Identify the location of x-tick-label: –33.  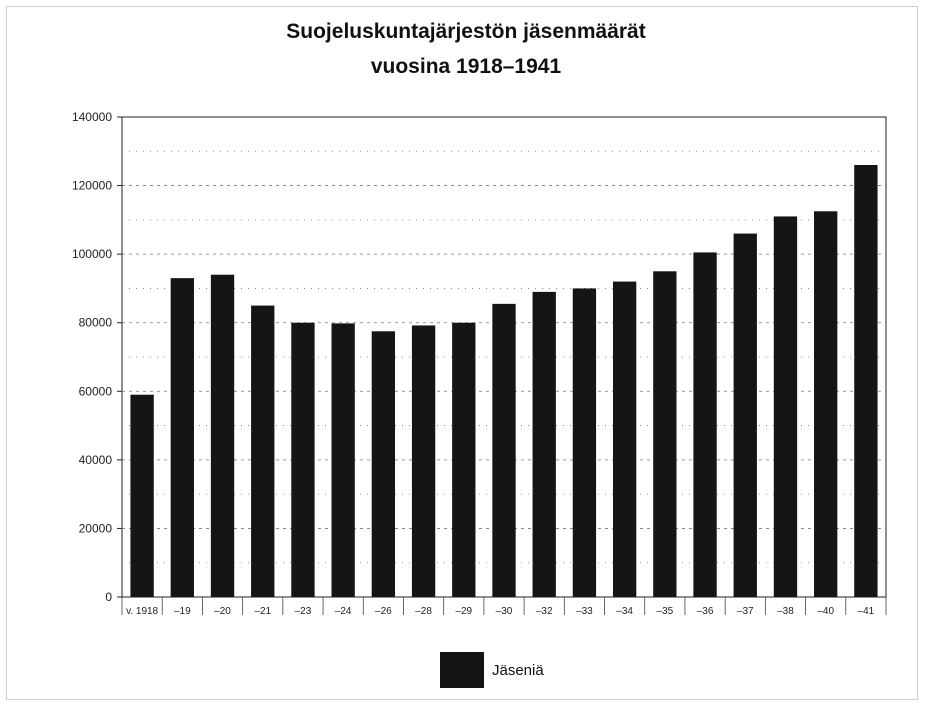
(584, 611).